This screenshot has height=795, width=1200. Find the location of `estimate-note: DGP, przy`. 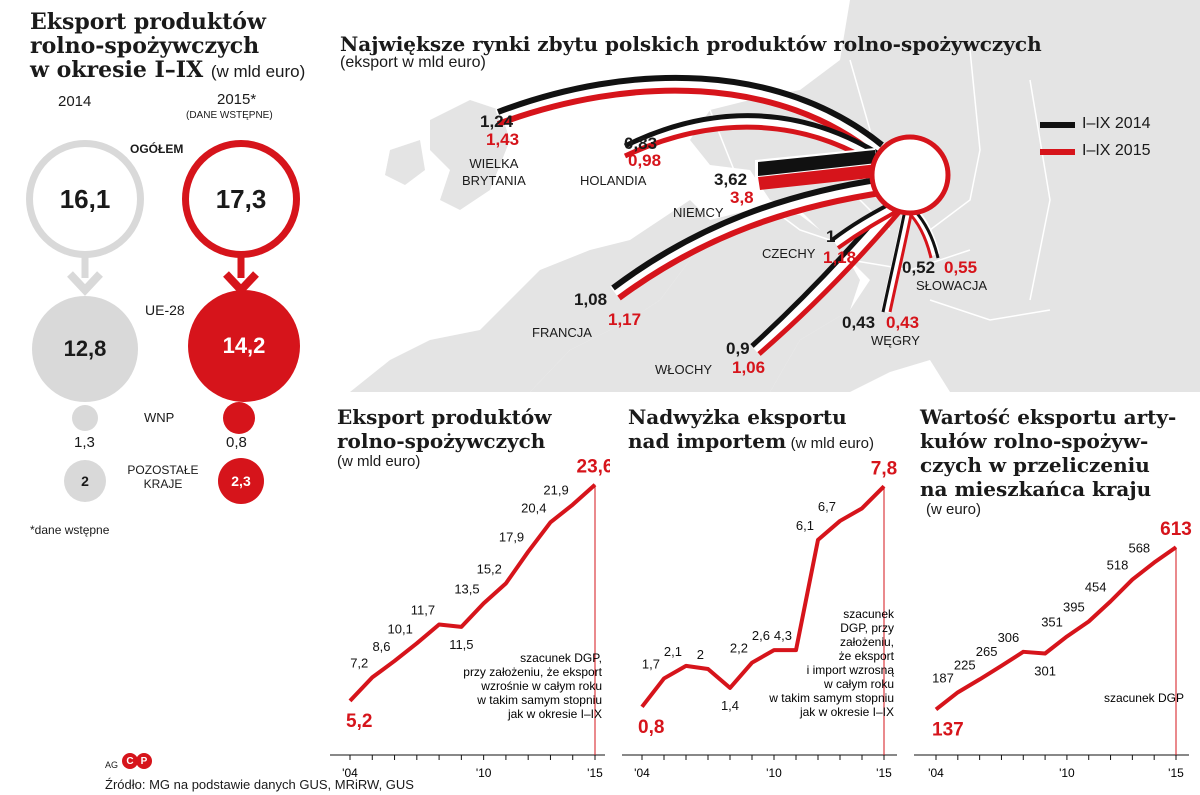

estimate-note: DGP, przy is located at coordinates (867, 628).